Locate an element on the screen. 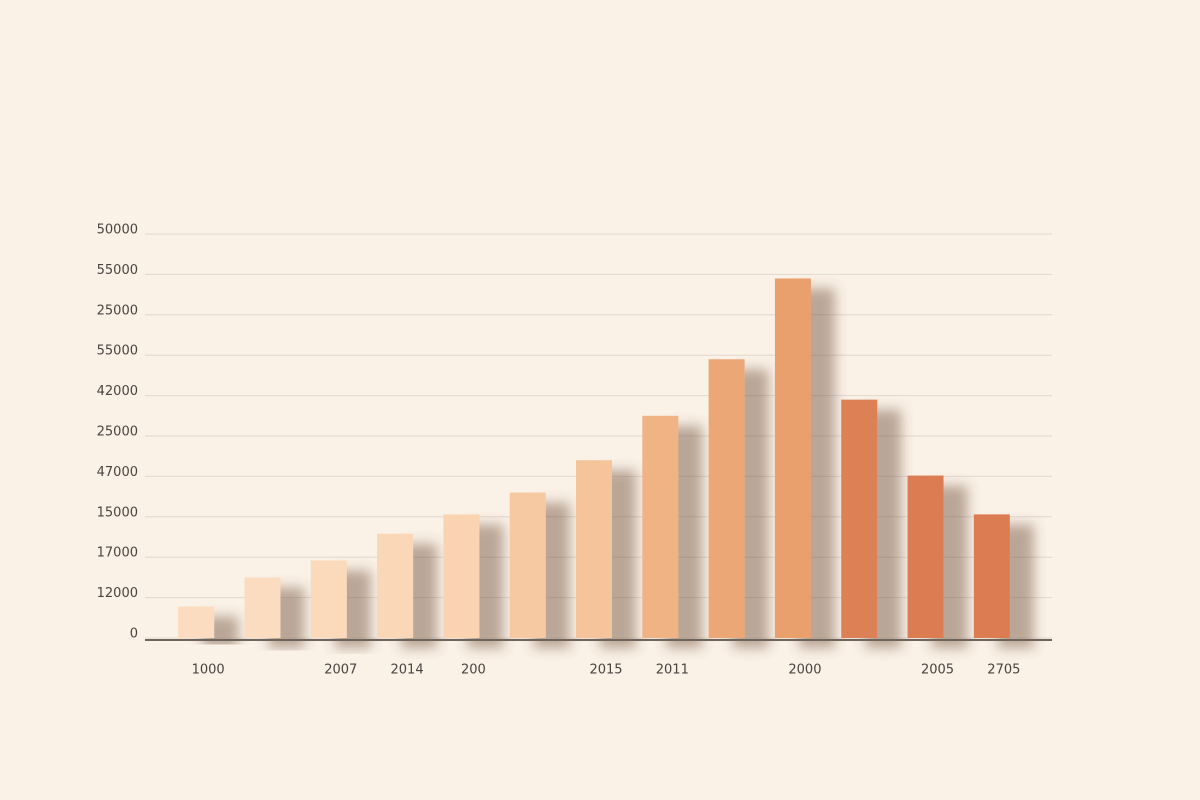 Image resolution: width=1200 pixels, height=800 pixels. x-tick-label: 2000 is located at coordinates (804, 670).